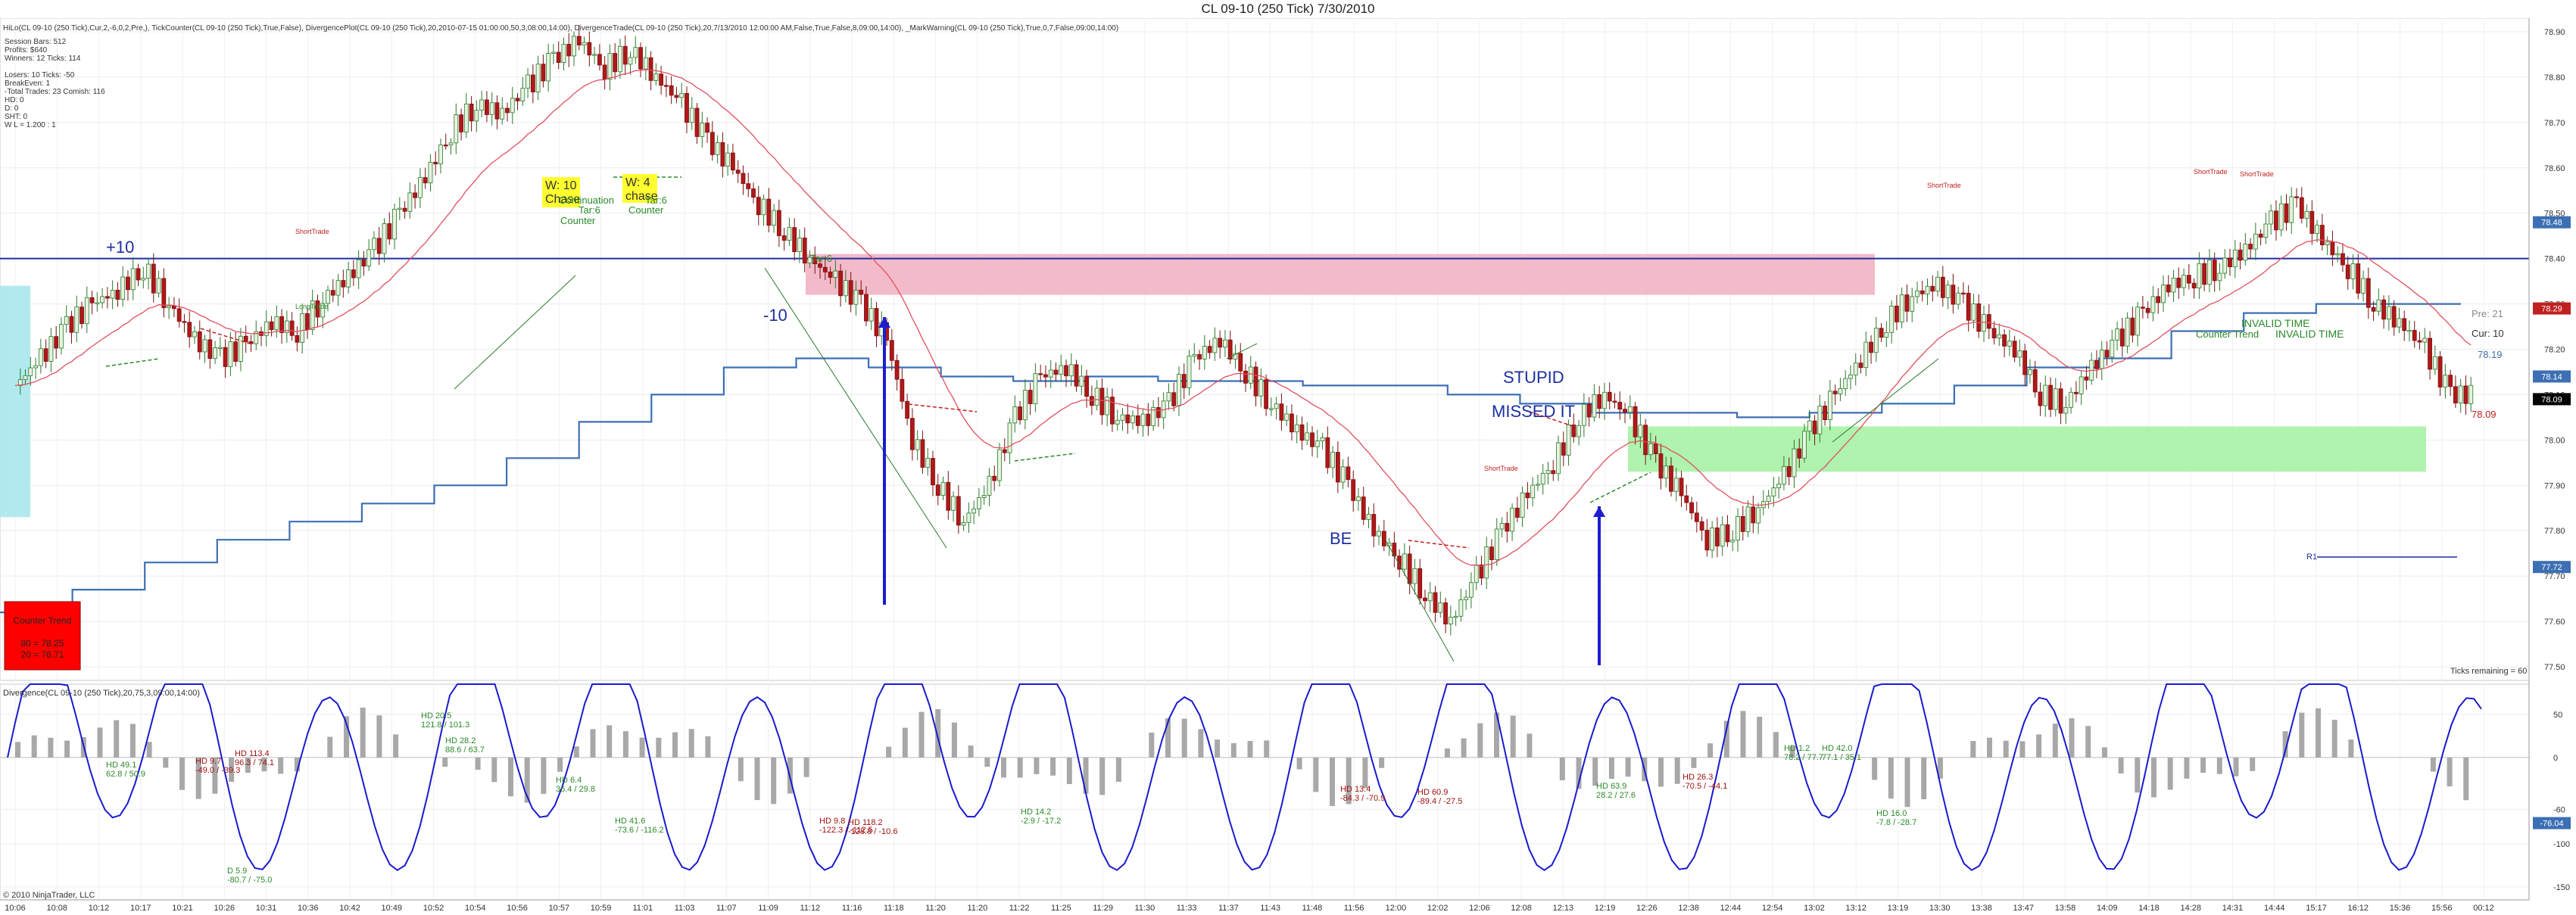  Describe the element at coordinates (821, 258) in the screenshot. I see `target-label-c: Tar:6` at that location.